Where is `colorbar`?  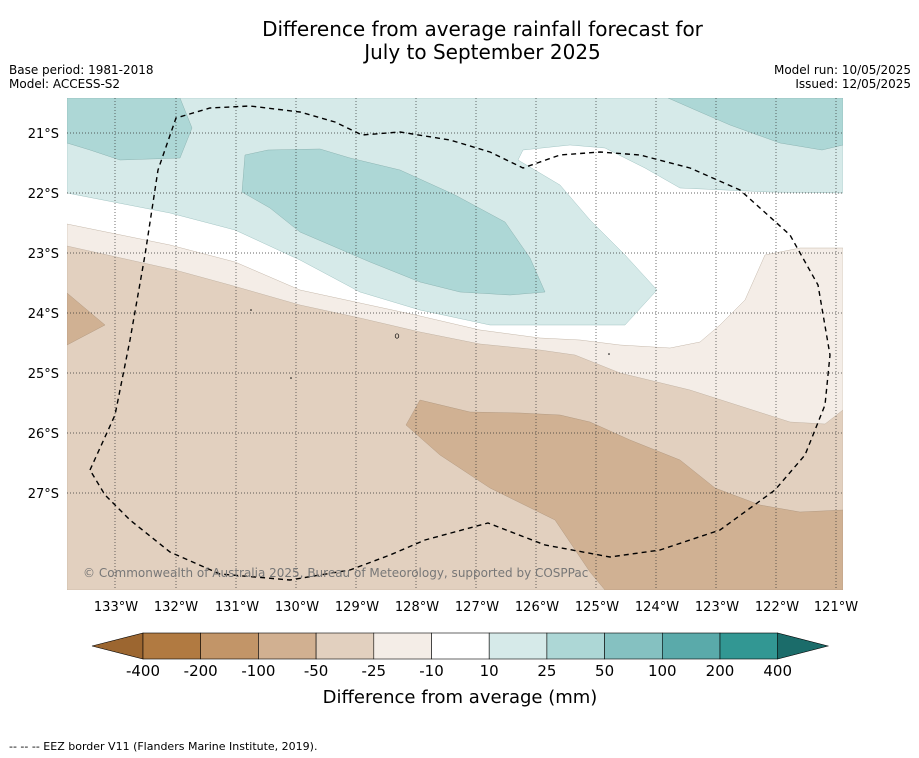
colorbar is located at coordinates (460, 646).